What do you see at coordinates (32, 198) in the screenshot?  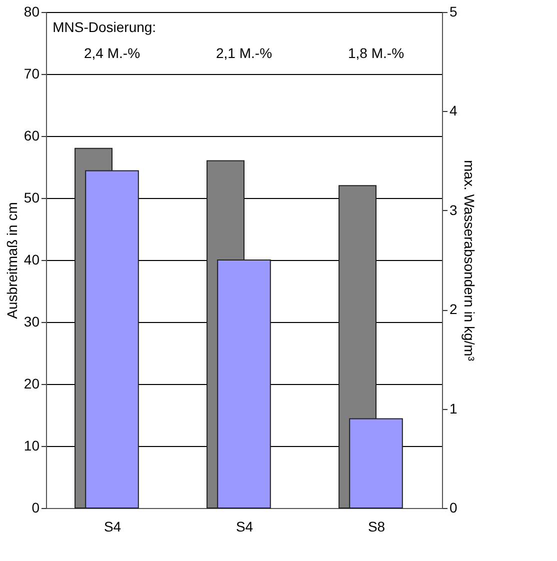 I see `y-tick-label: 50` at bounding box center [32, 198].